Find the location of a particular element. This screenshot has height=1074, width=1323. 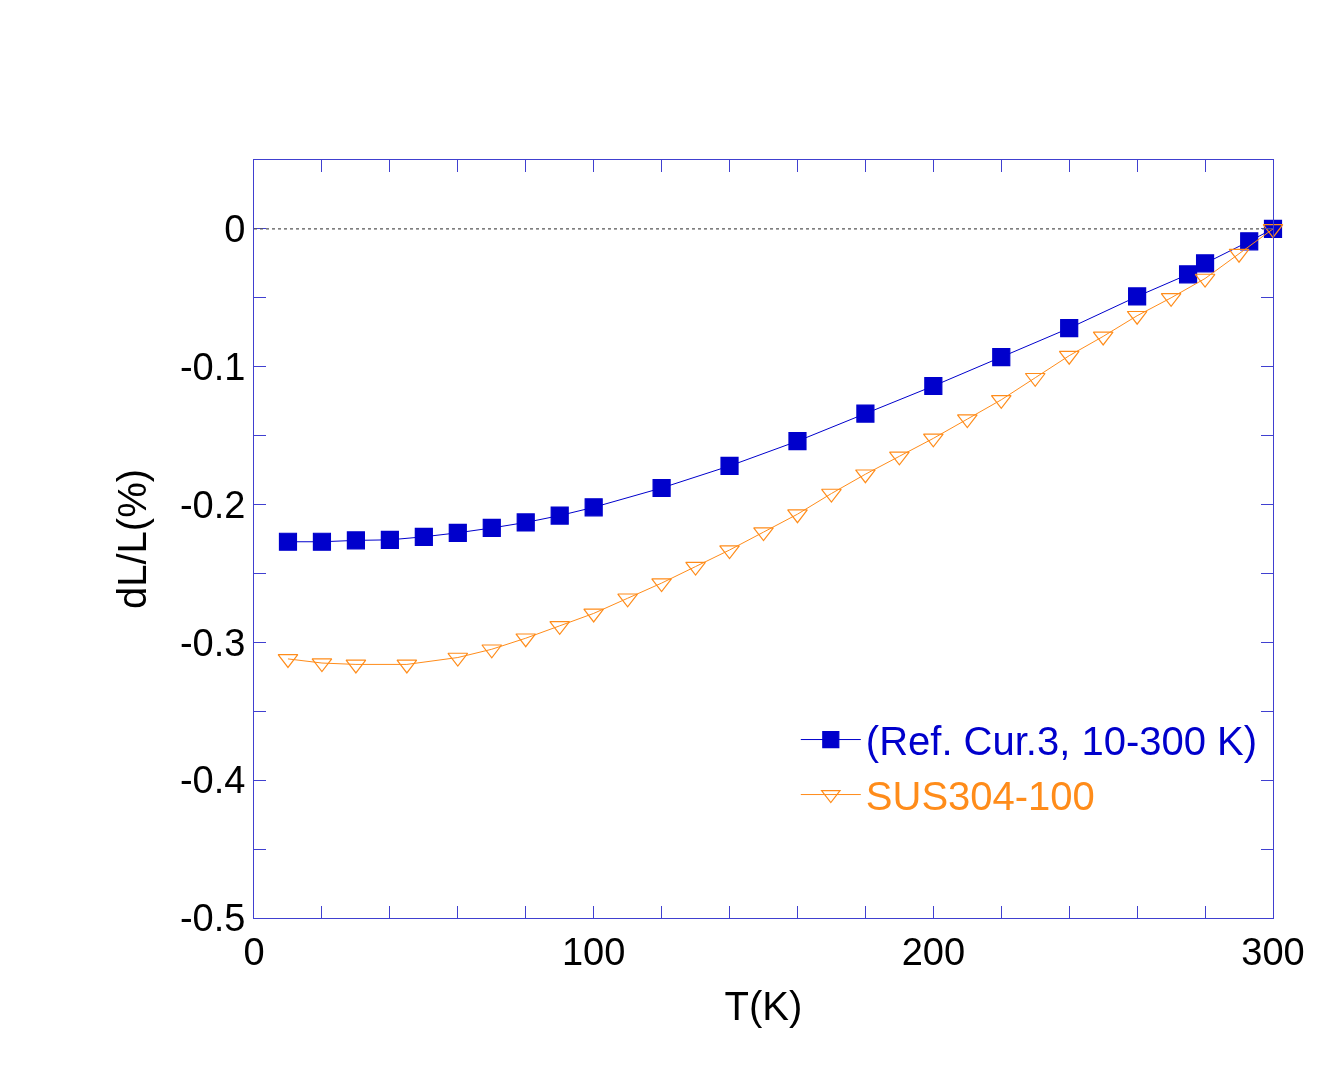

y-tick-label: 0 is located at coordinates (235, 229).